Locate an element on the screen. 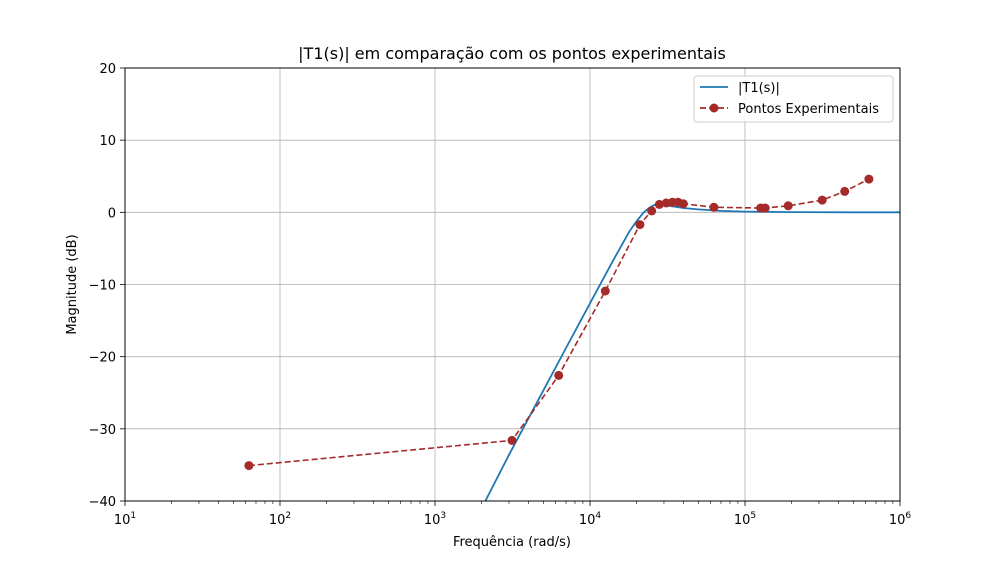  legend-marker-experimental is located at coordinates (714, 108).